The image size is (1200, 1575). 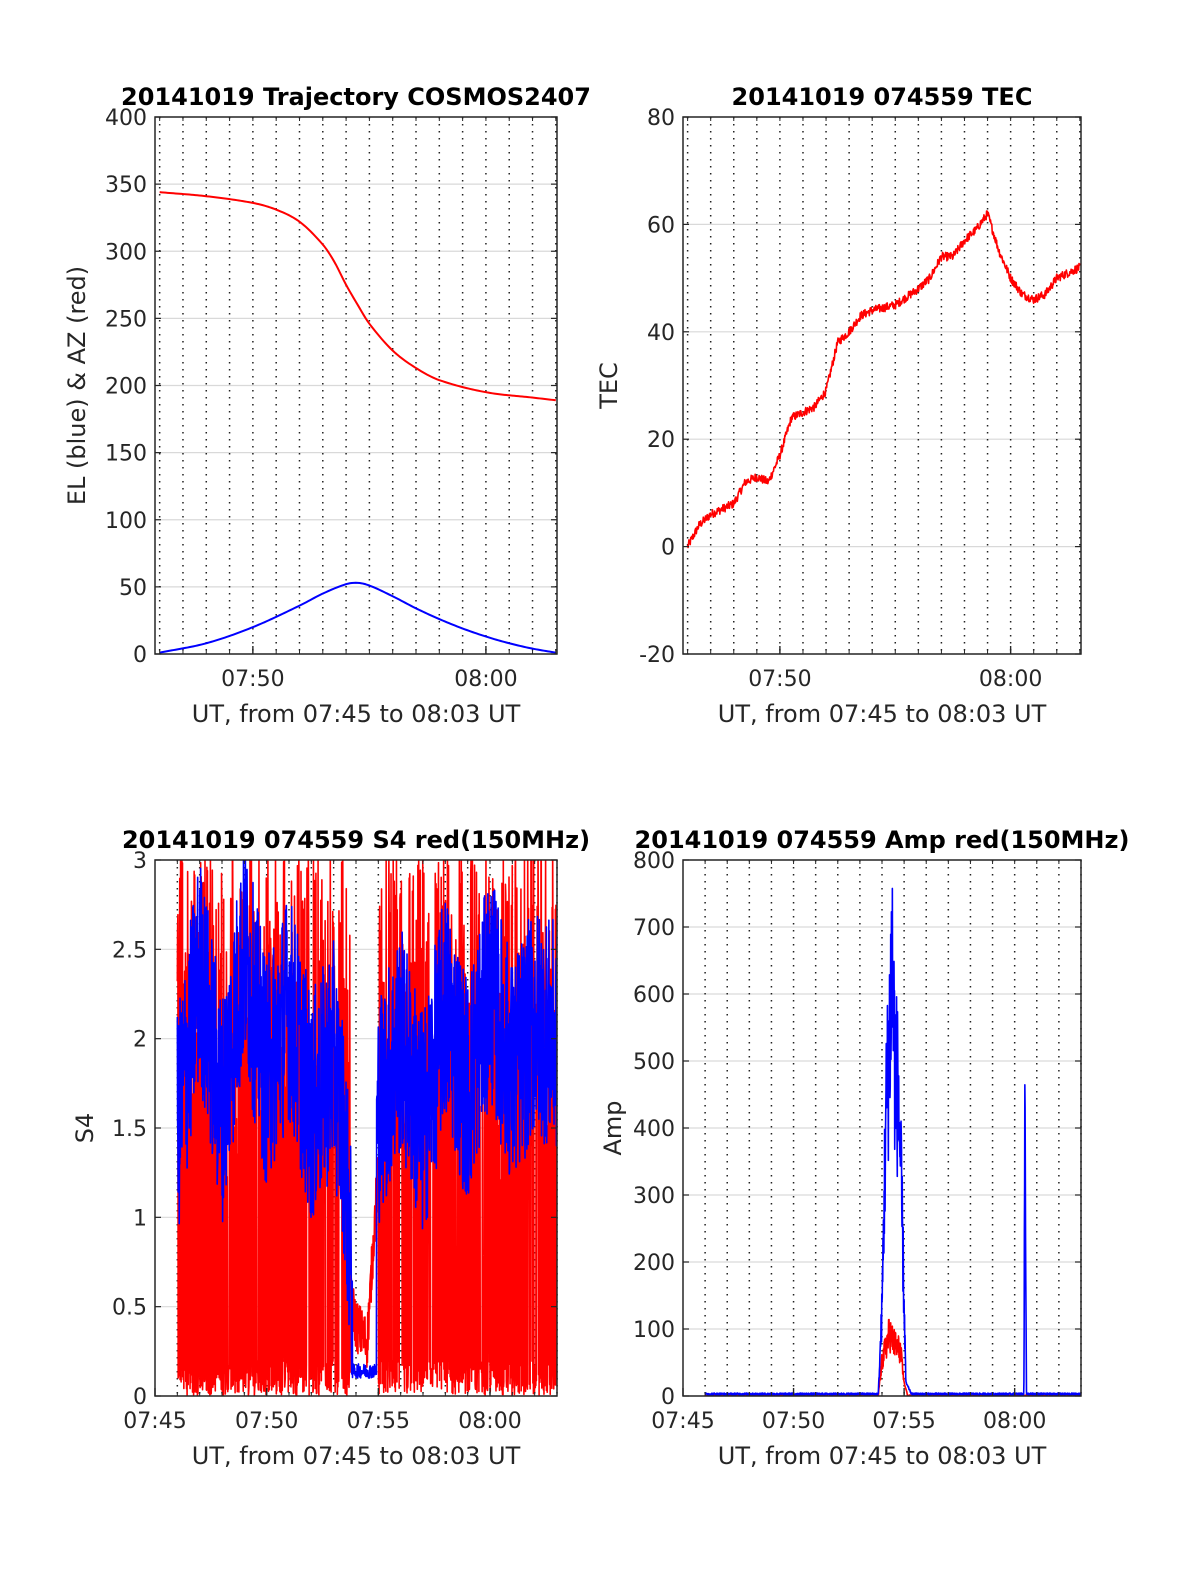 I want to click on series-line-az-red-, so click(x=357, y=296).